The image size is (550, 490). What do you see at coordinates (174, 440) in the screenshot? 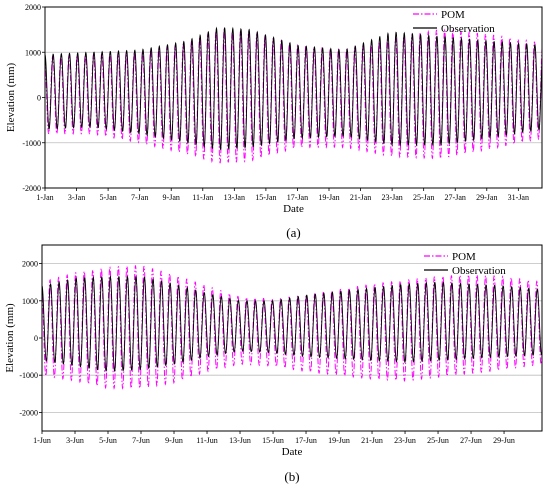
I see `x-tick-label: 9-Jun` at bounding box center [174, 440].